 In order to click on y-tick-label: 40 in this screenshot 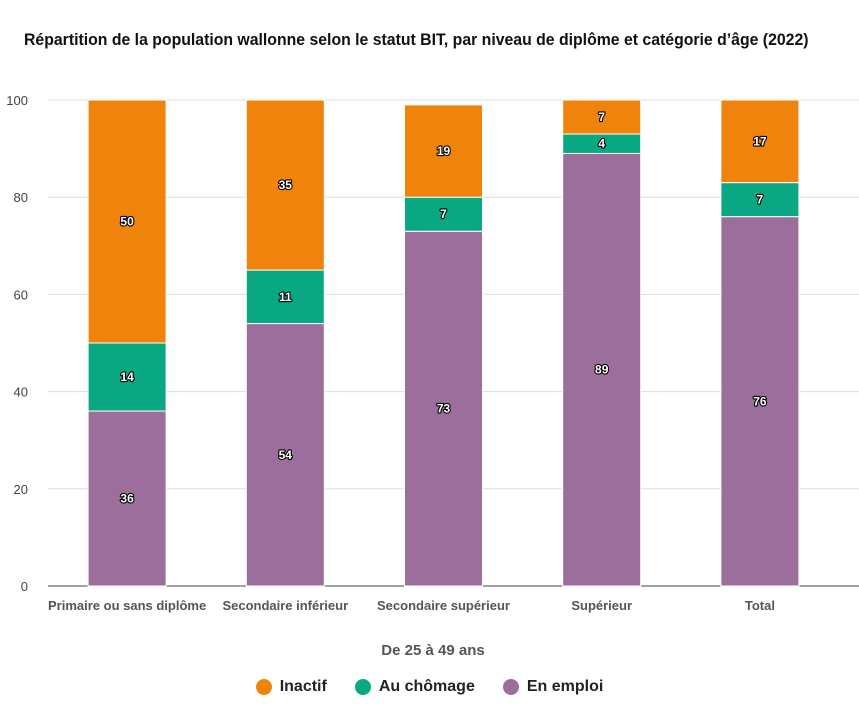, I will do `click(21, 392)`.